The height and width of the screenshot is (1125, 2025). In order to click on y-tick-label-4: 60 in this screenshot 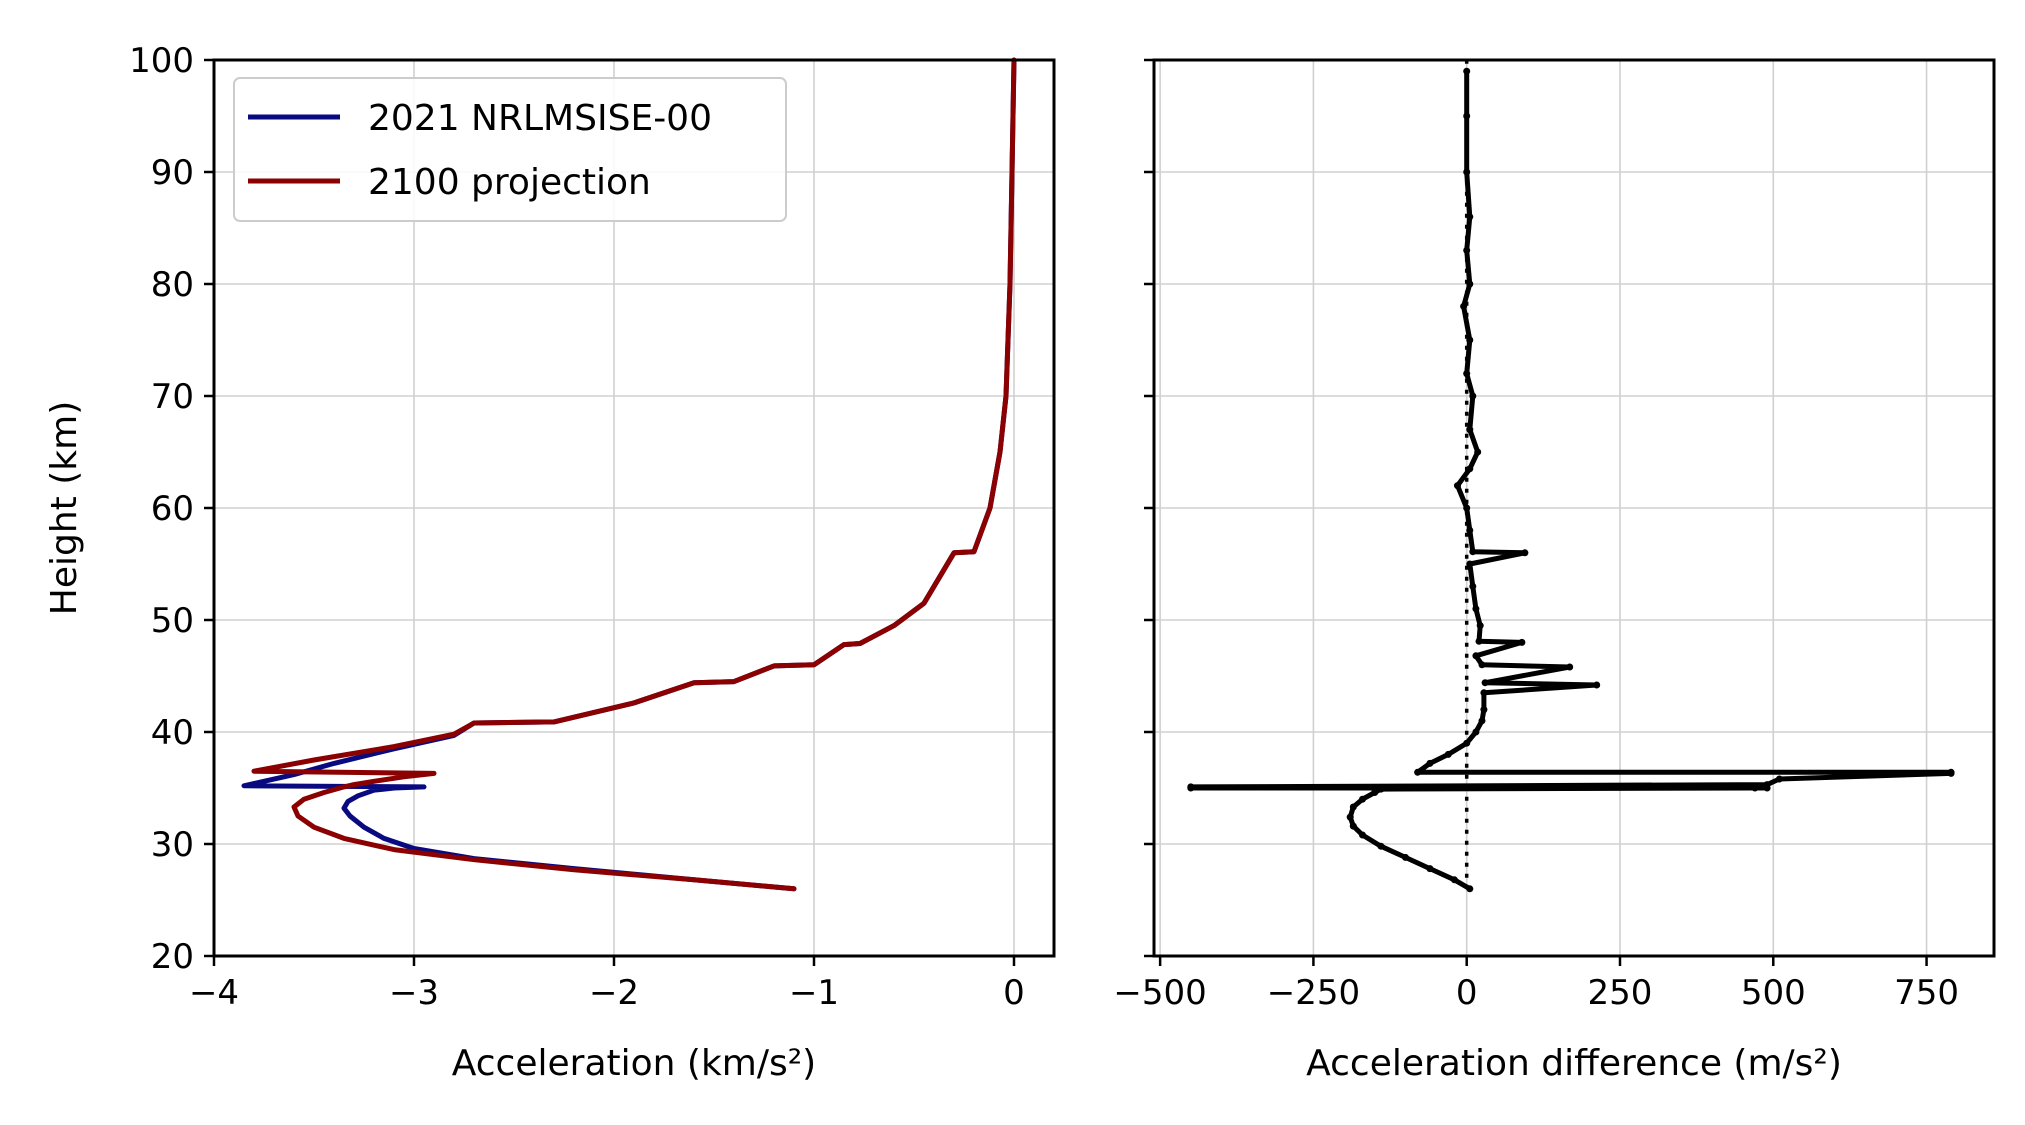, I will do `click(172, 509)`.